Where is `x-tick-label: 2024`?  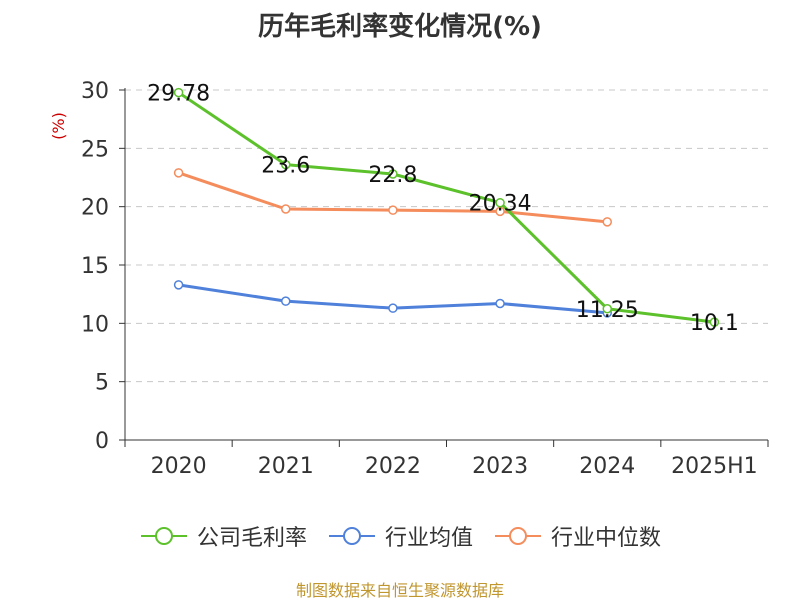 x-tick-label: 2024 is located at coordinates (607, 466).